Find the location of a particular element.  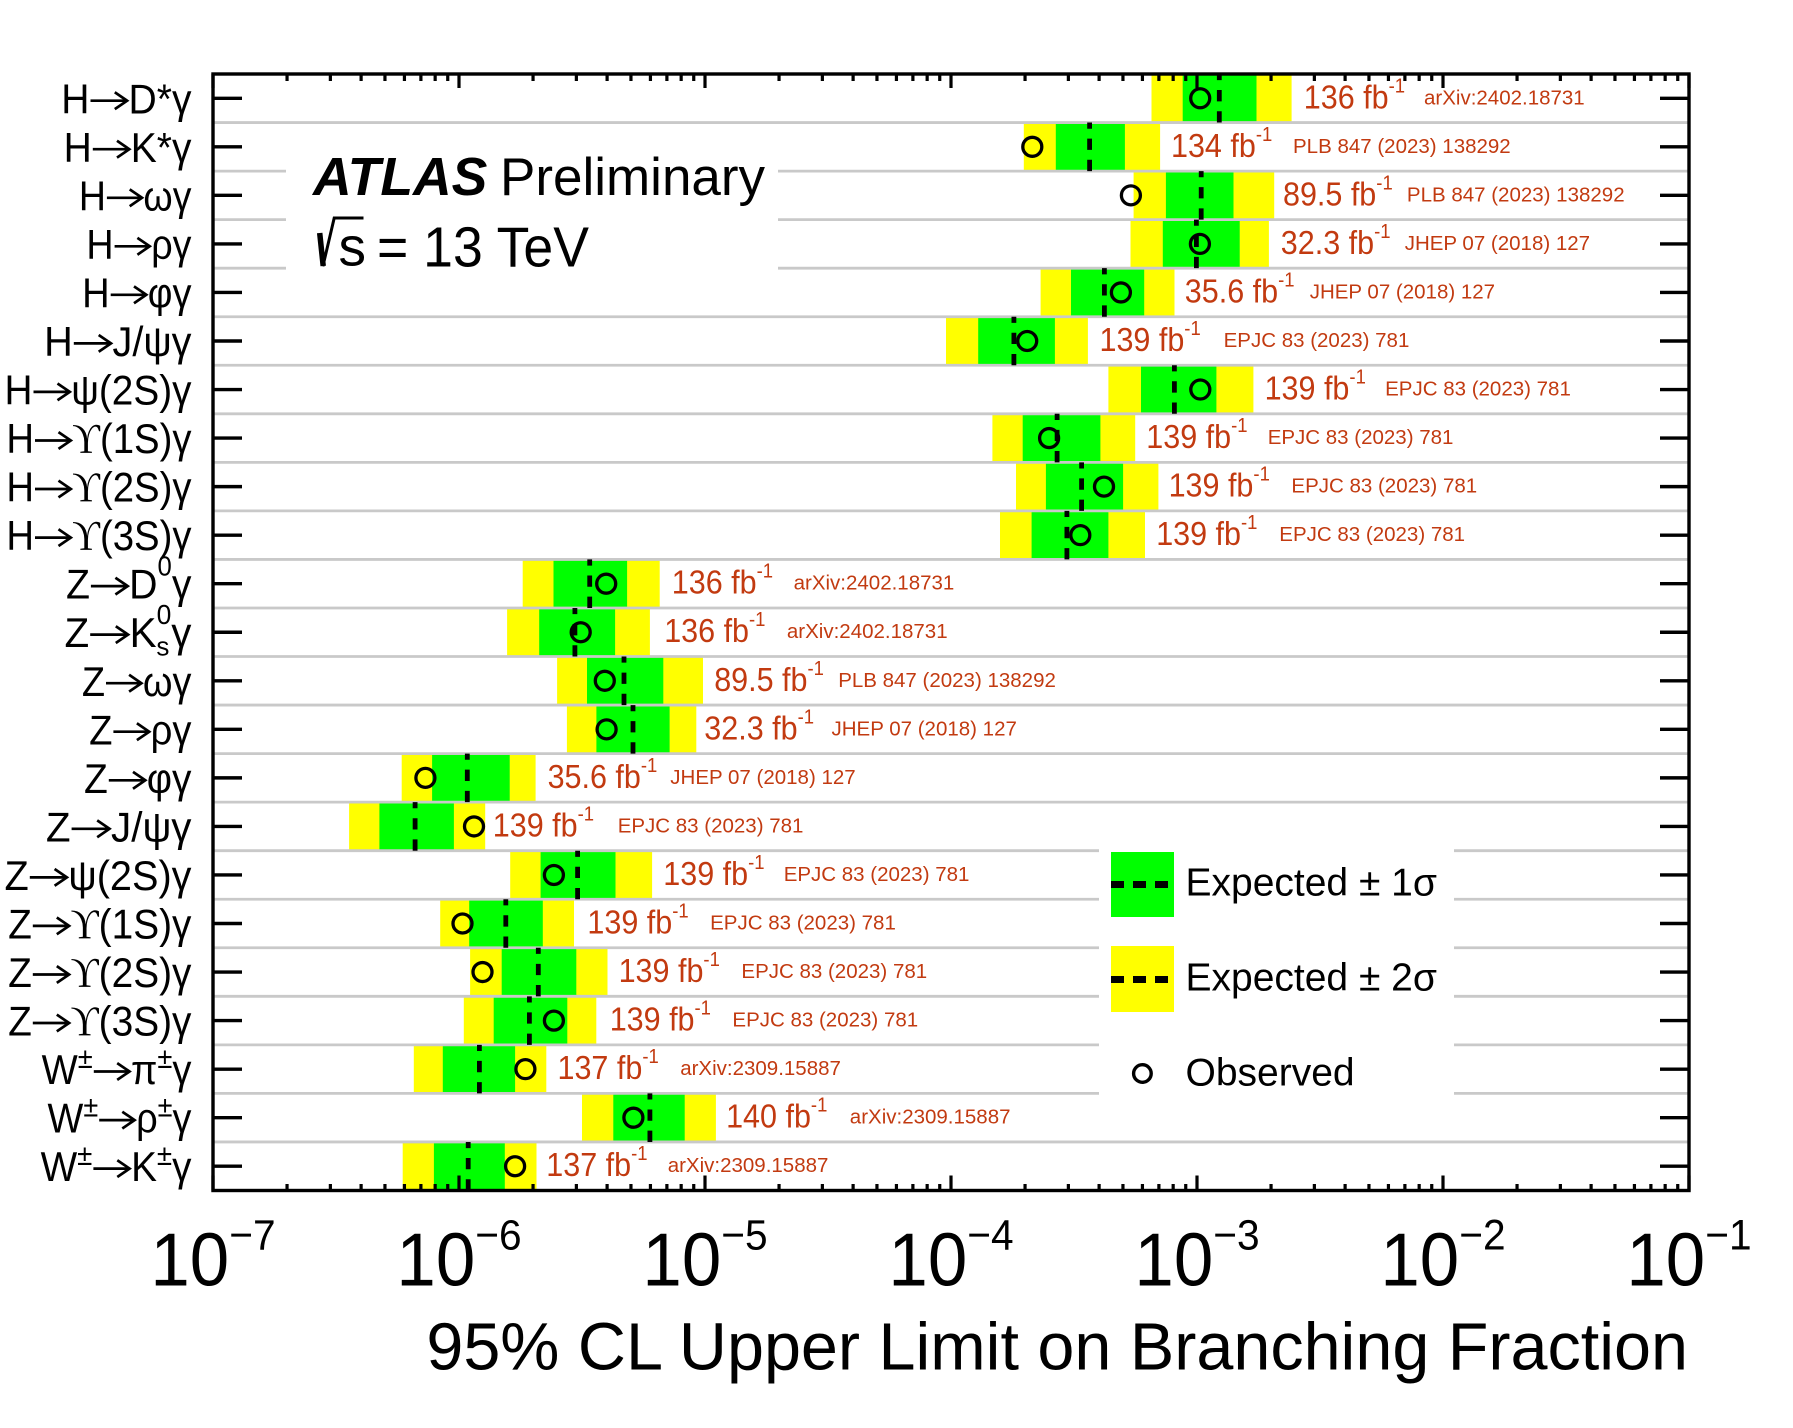

svg-text: H→D*γ is located at coordinates (126, 99).